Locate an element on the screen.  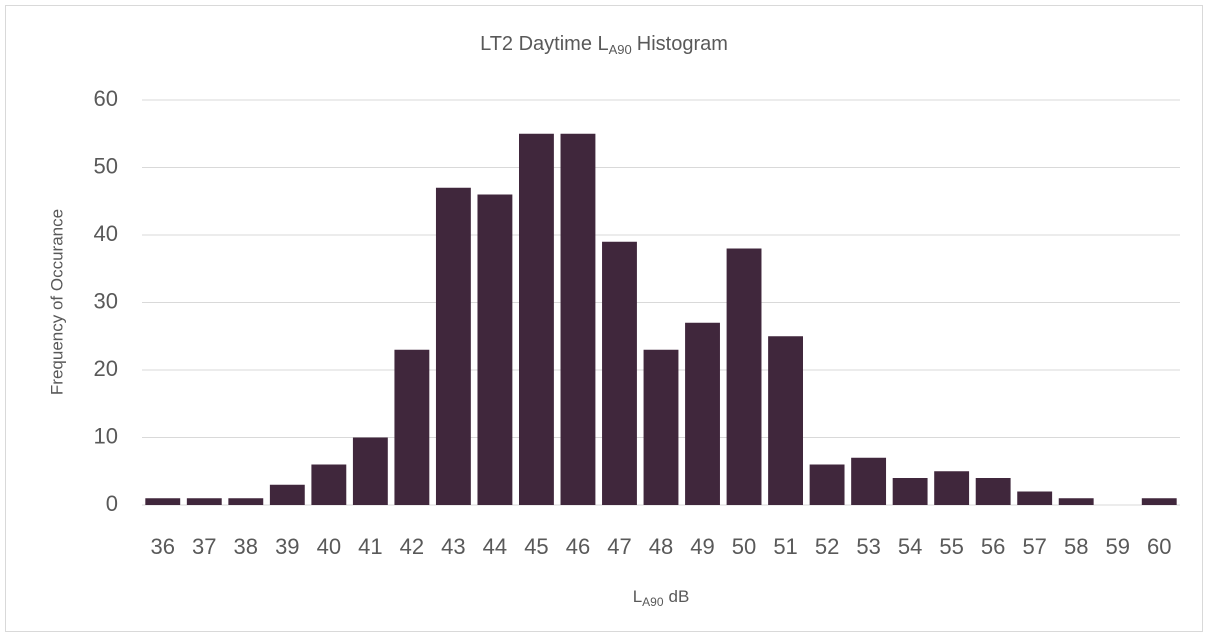
y-tick-label: 60 is located at coordinates (106, 98).